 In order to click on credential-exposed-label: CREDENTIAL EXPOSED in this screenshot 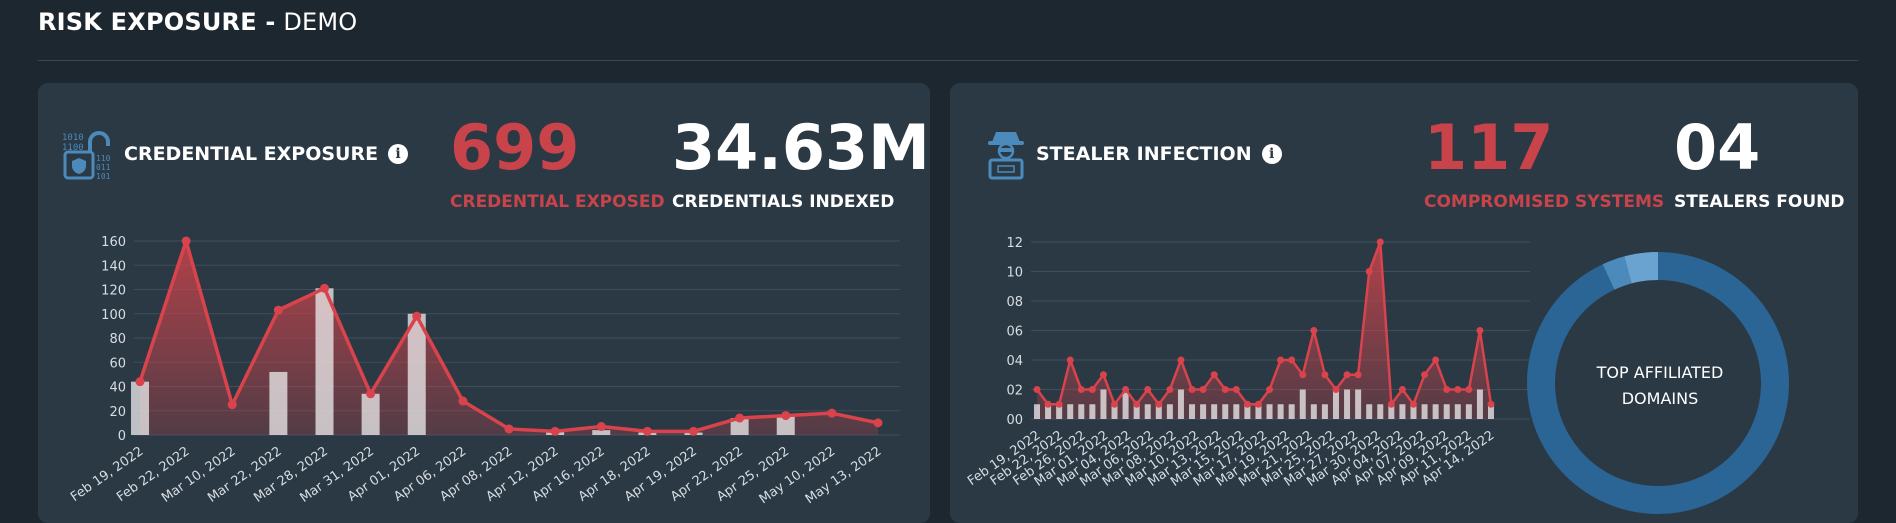, I will do `click(557, 202)`.